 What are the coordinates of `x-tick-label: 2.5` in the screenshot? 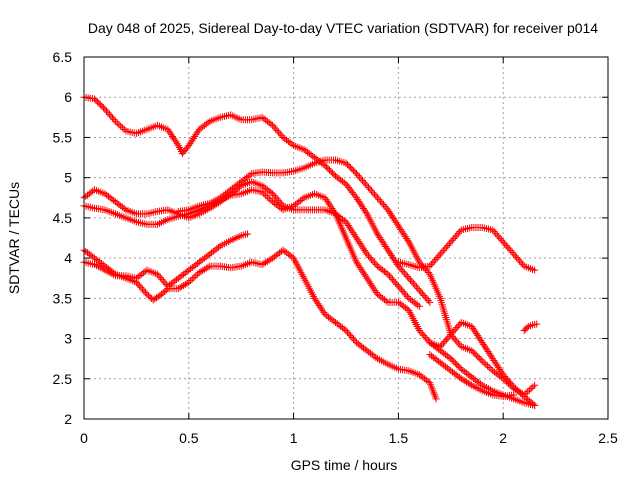 It's located at (608, 438).